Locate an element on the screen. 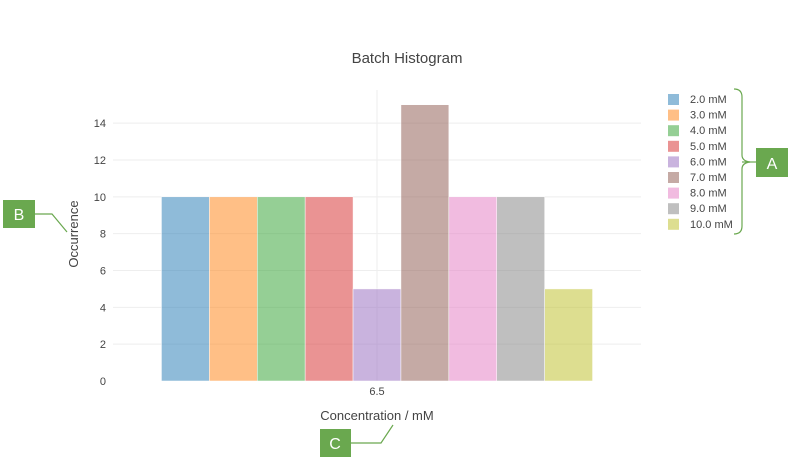  legend-label: 10.0 mM is located at coordinates (711, 225).